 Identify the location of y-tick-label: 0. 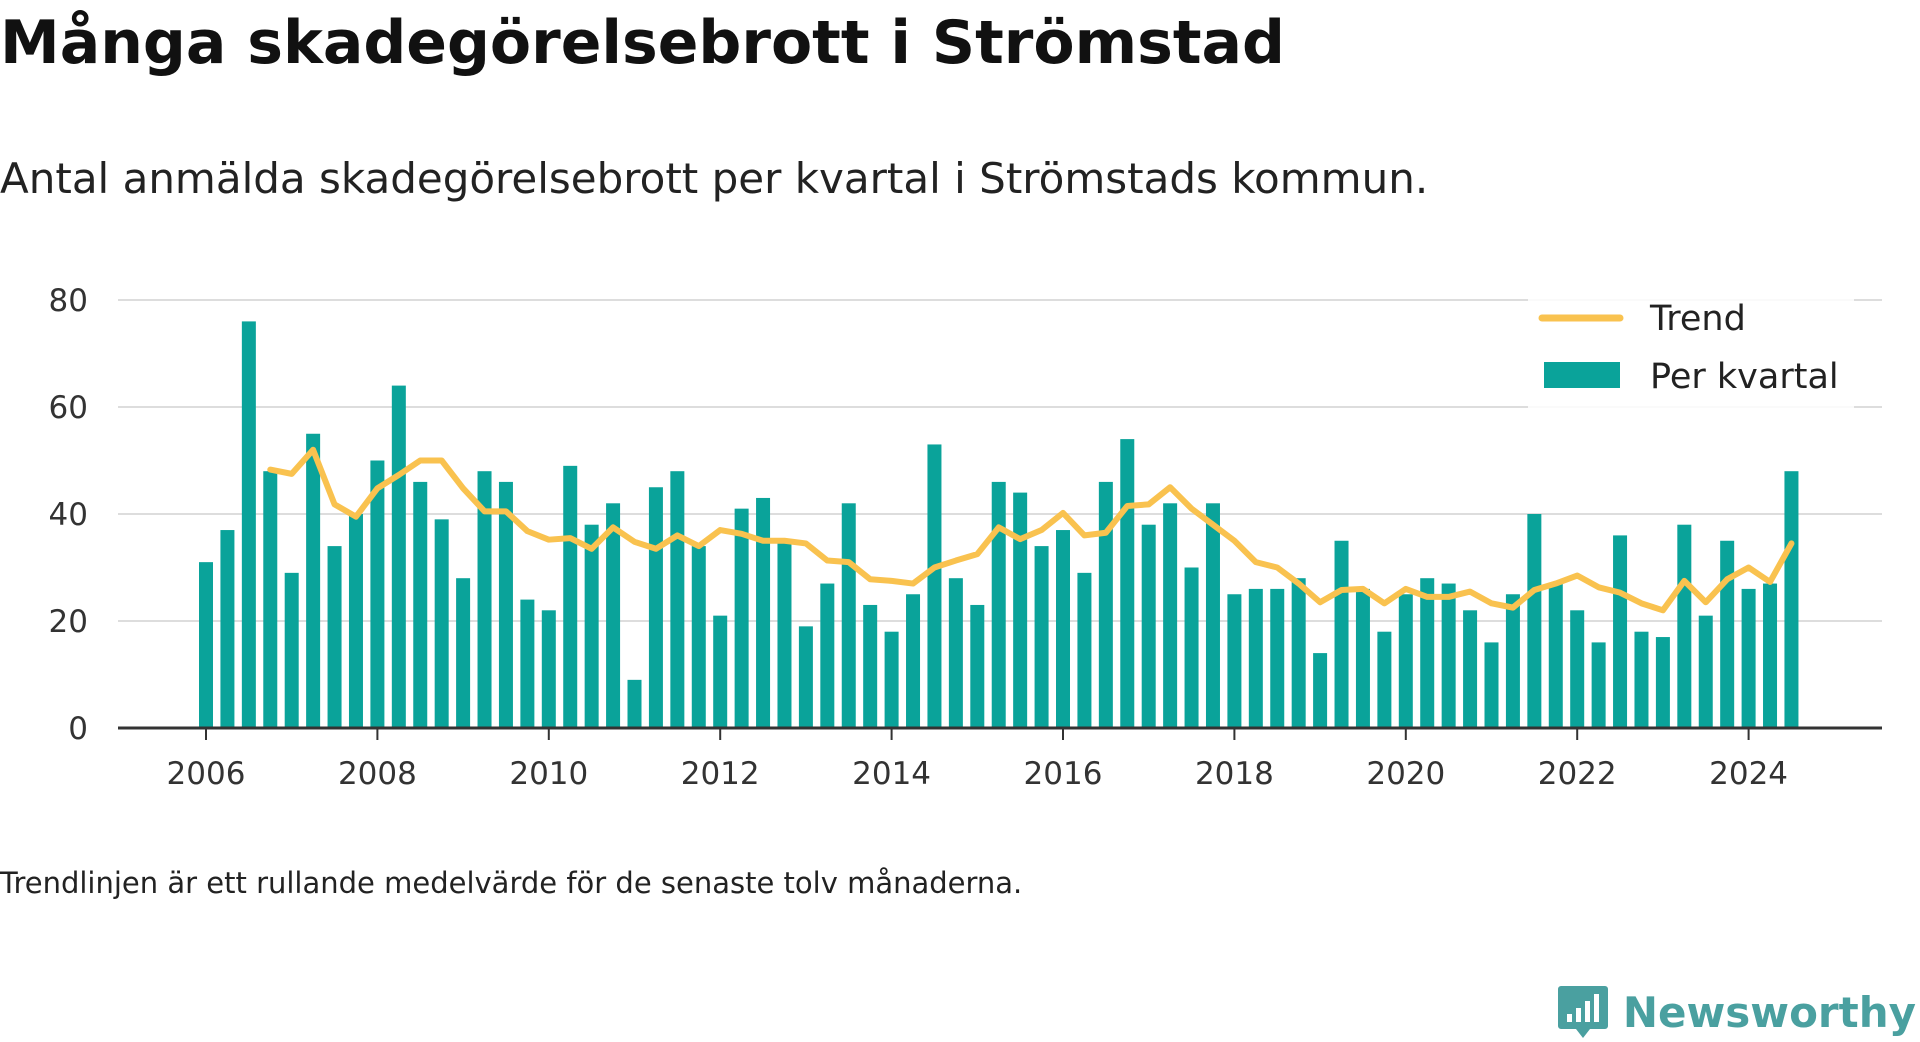
(78, 729).